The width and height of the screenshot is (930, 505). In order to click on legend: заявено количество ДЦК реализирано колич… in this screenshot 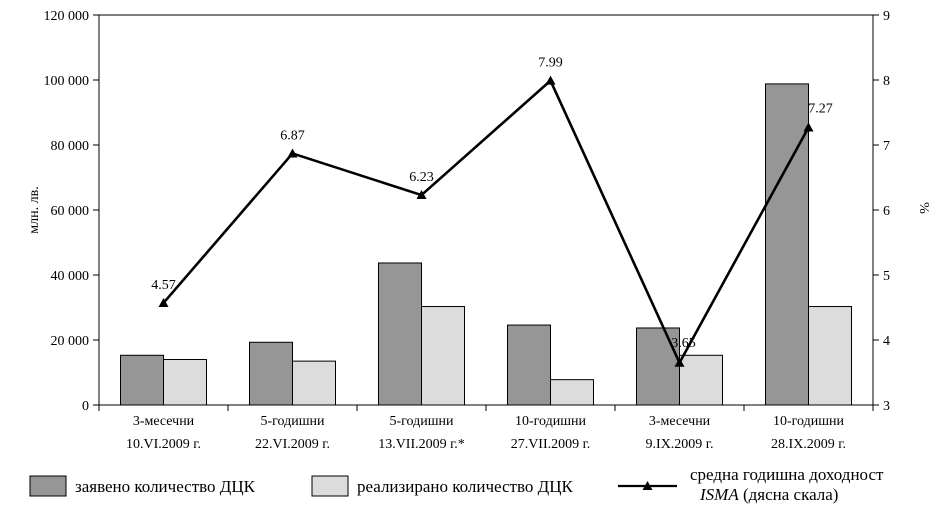, I will do `click(456, 484)`.